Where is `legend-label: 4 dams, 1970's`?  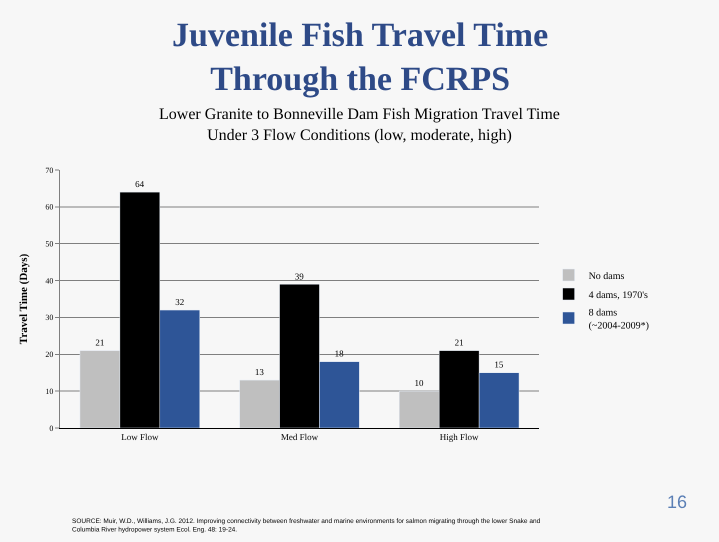
legend-label: 4 dams, 1970's is located at coordinates (618, 295).